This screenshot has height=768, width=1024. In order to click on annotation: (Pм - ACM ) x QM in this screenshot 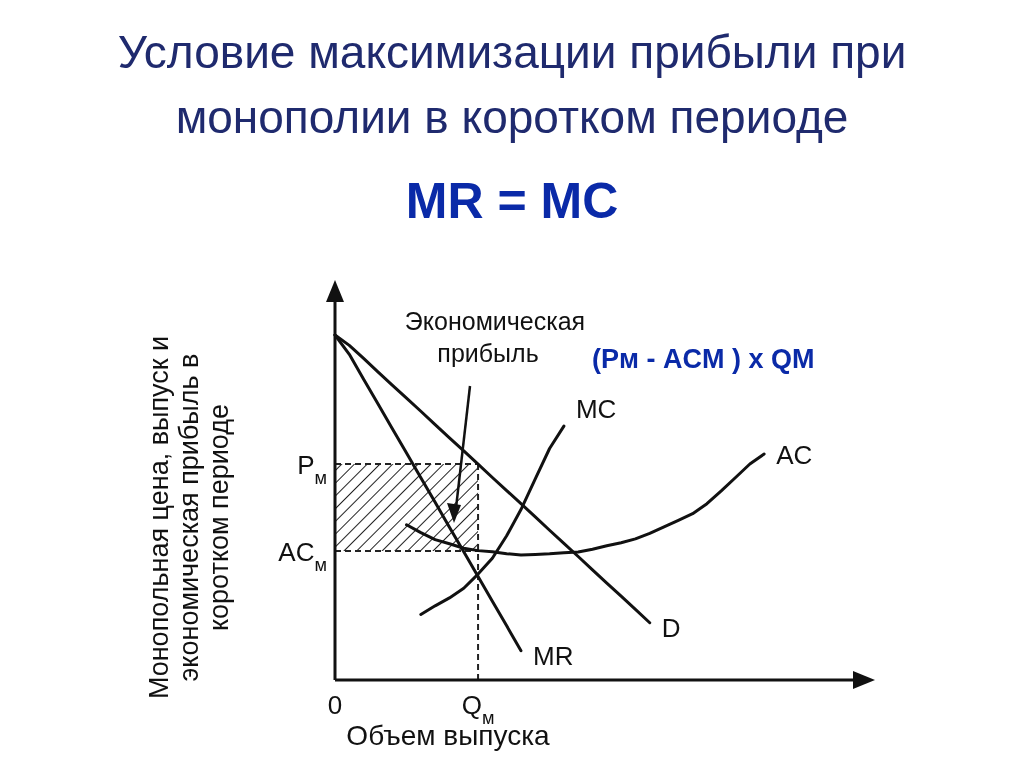, I will do `click(703, 359)`.